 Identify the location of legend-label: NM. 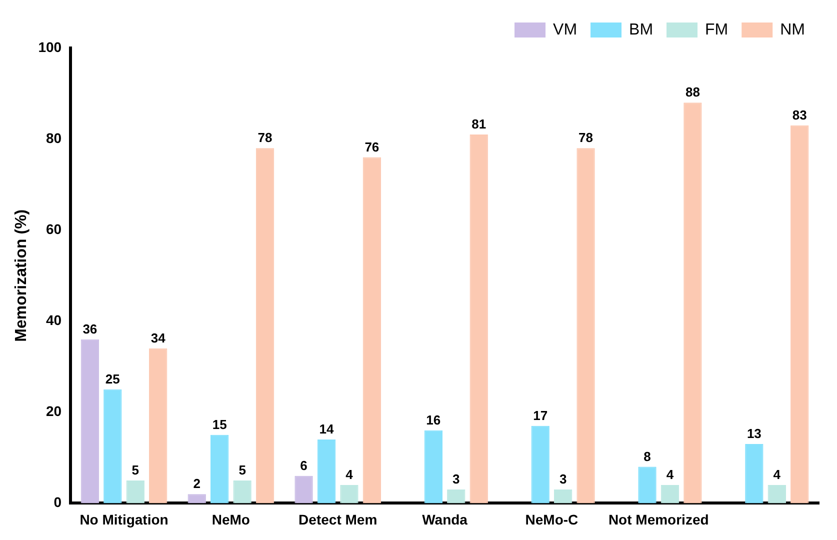
(793, 29).